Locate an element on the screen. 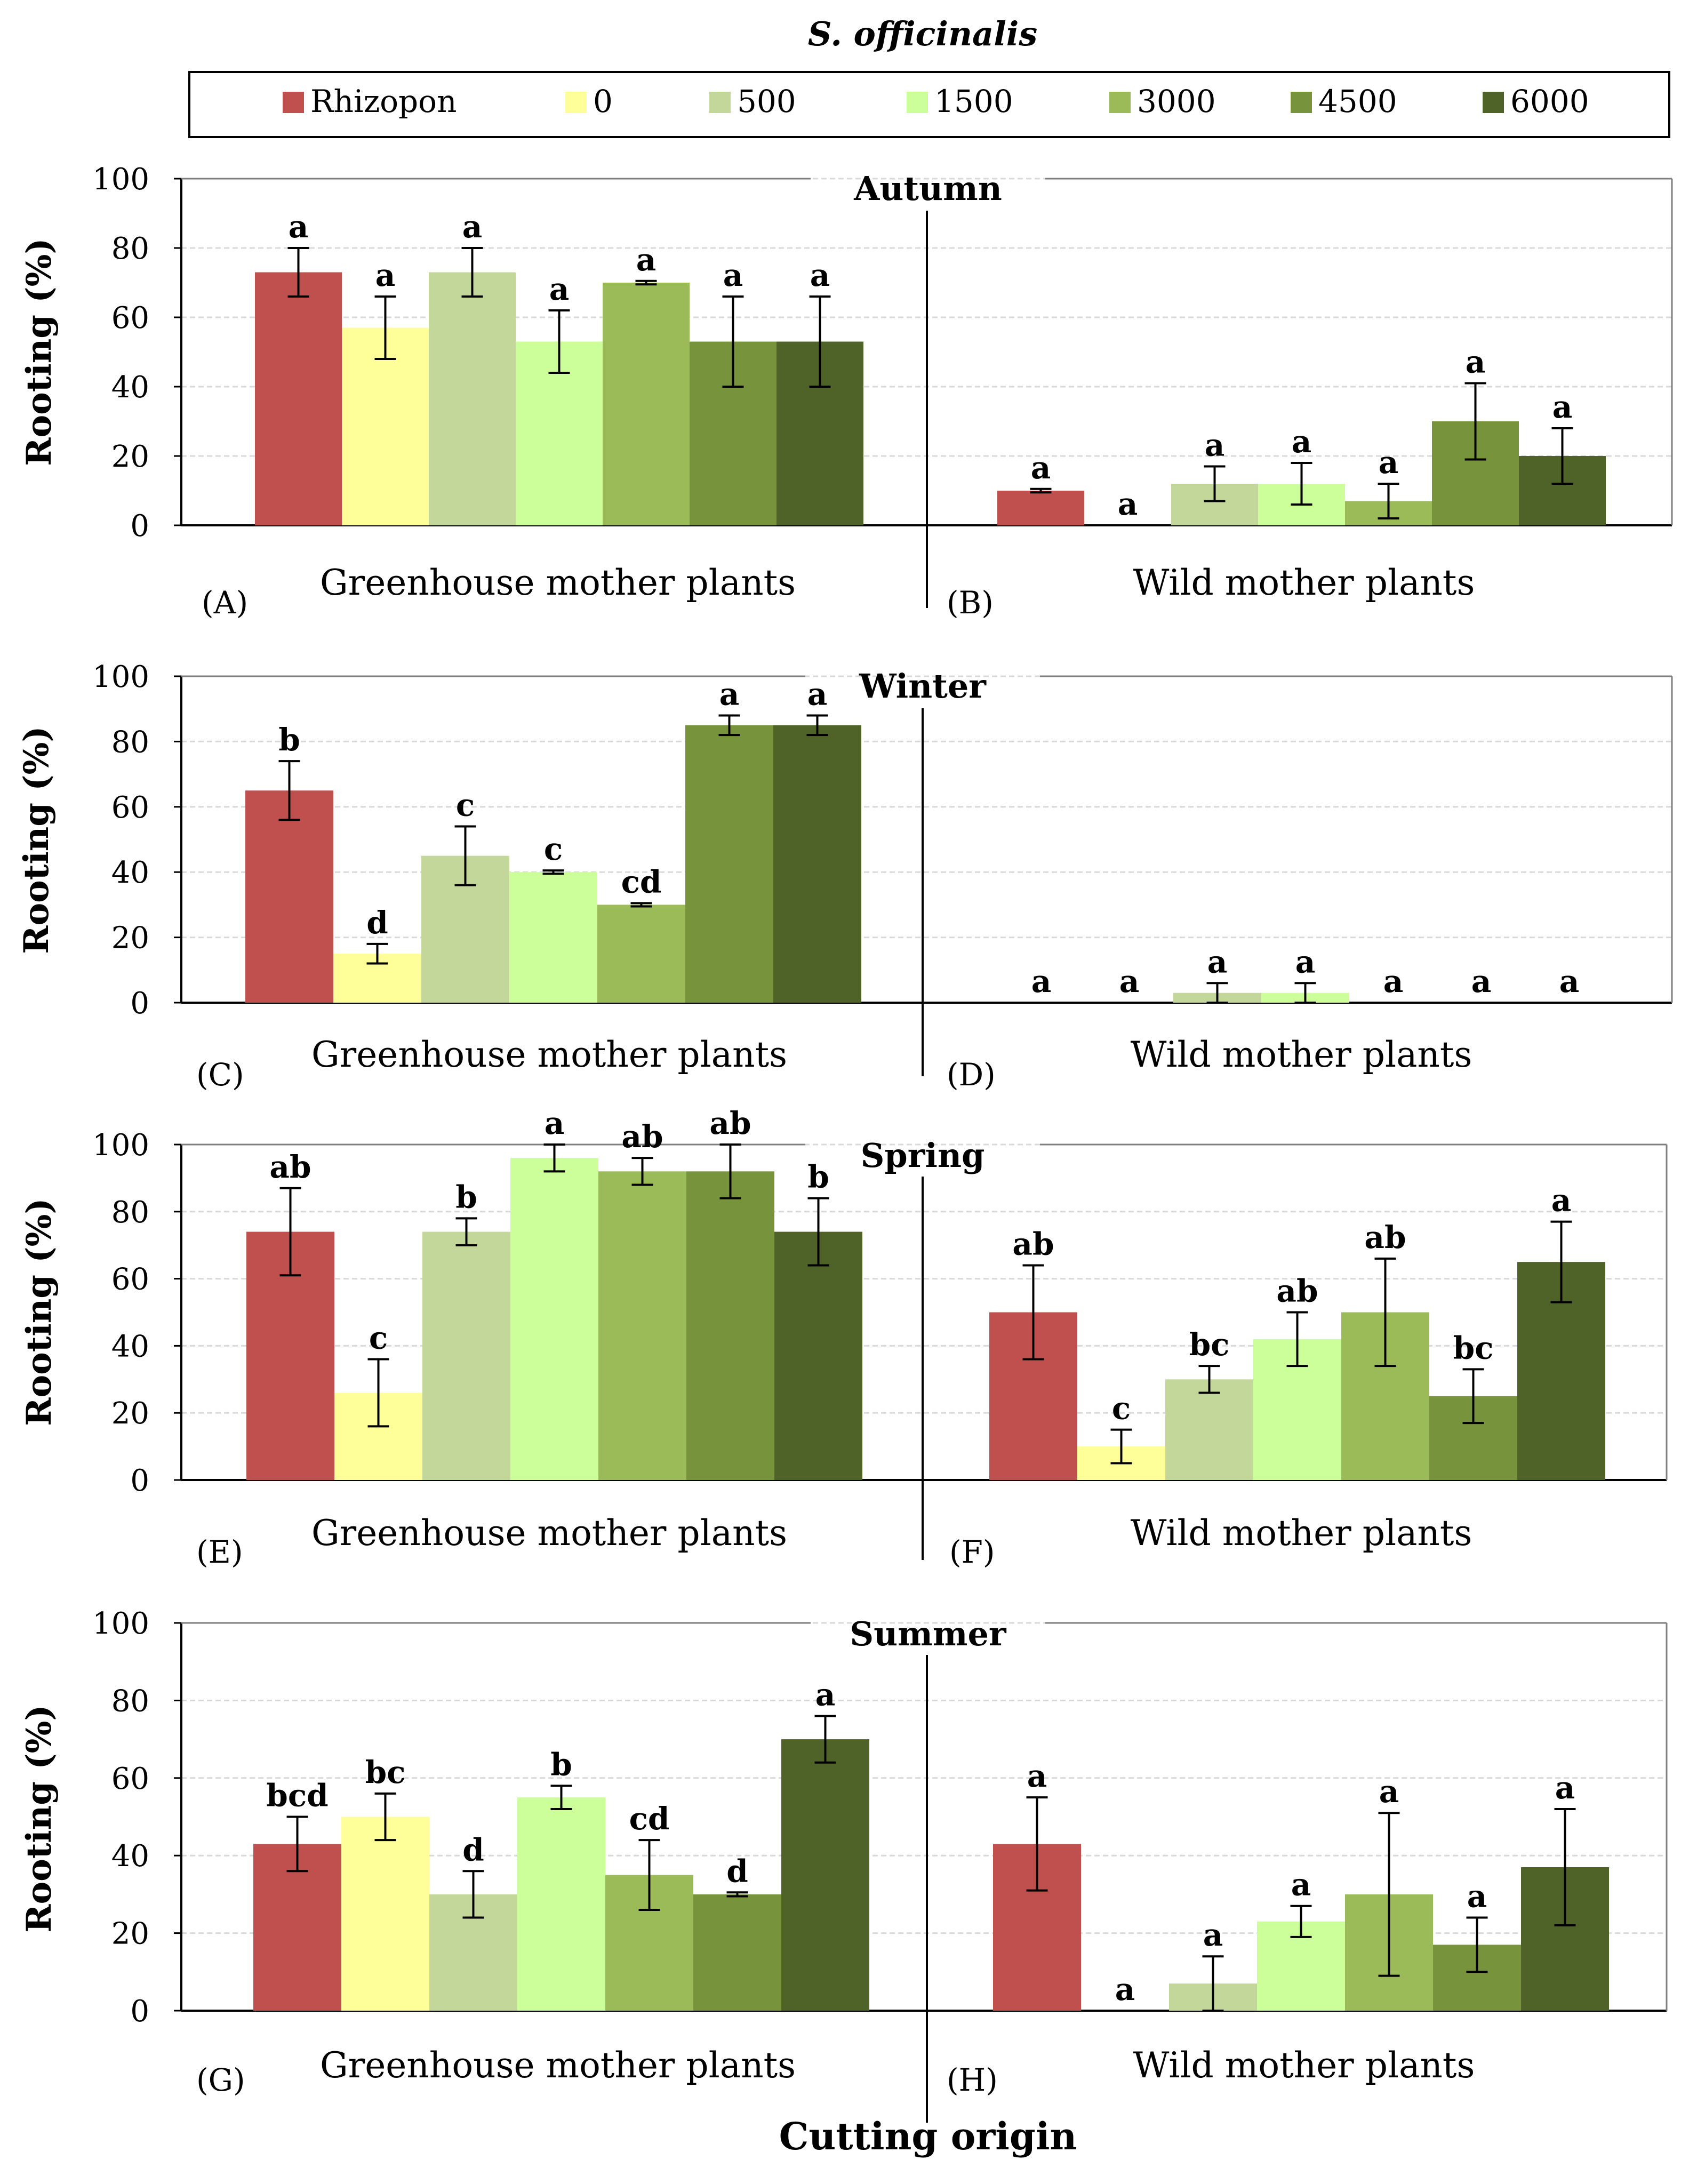 Image resolution: width=1697 pixels, height=2184 pixels. season-title: Winter is located at coordinates (923, 686).